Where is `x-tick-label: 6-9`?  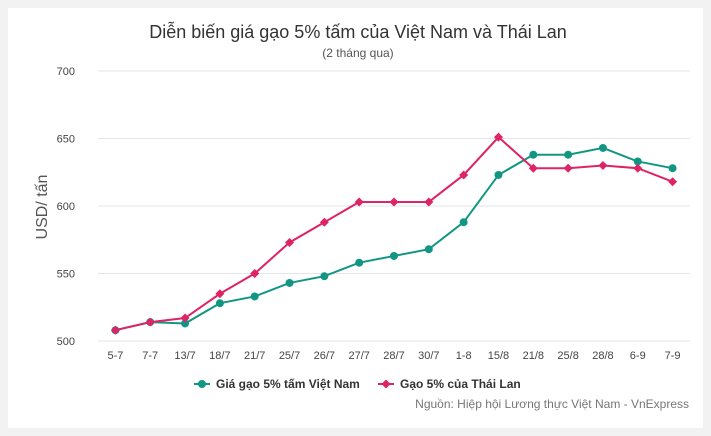 x-tick-label: 6-9 is located at coordinates (638, 356).